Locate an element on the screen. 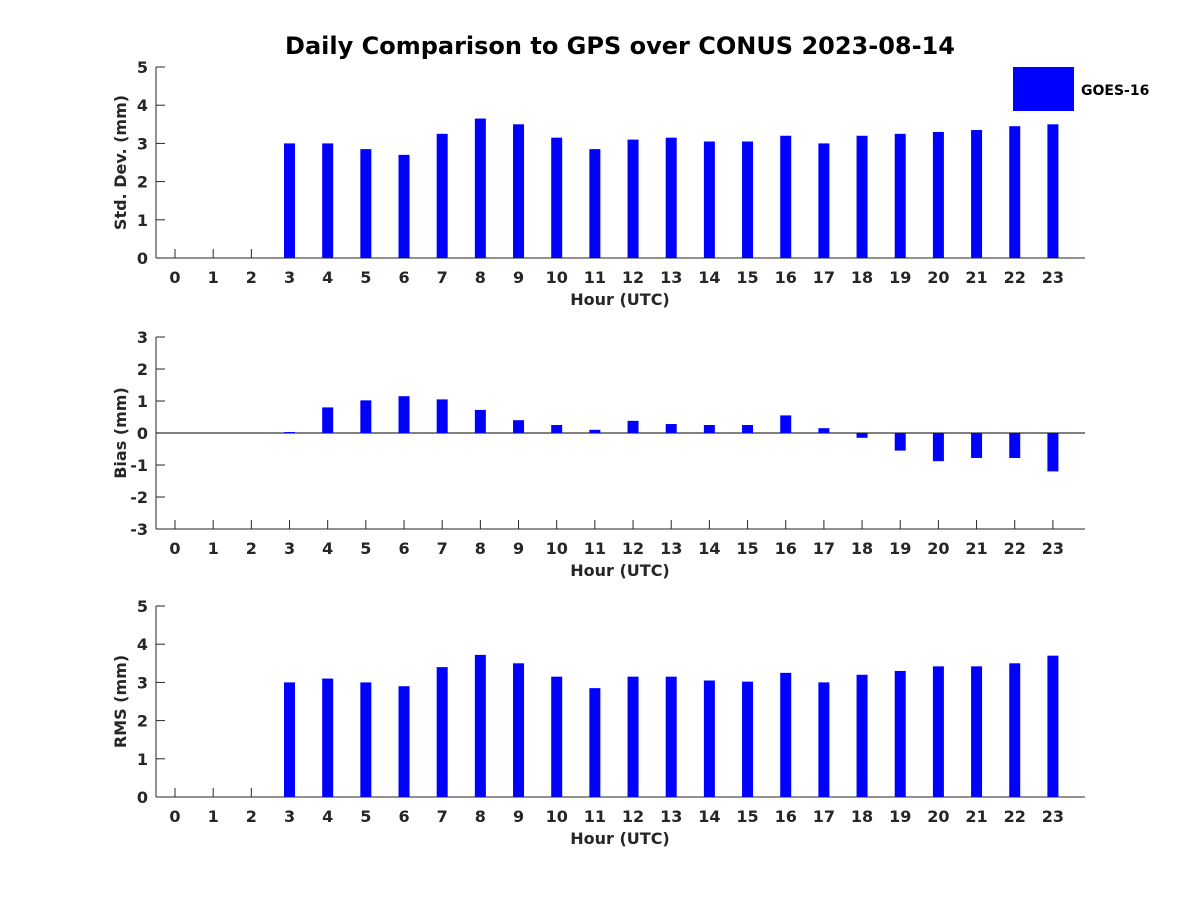 This screenshot has height=900, width=1200. x-tick-label: 16 is located at coordinates (786, 816).